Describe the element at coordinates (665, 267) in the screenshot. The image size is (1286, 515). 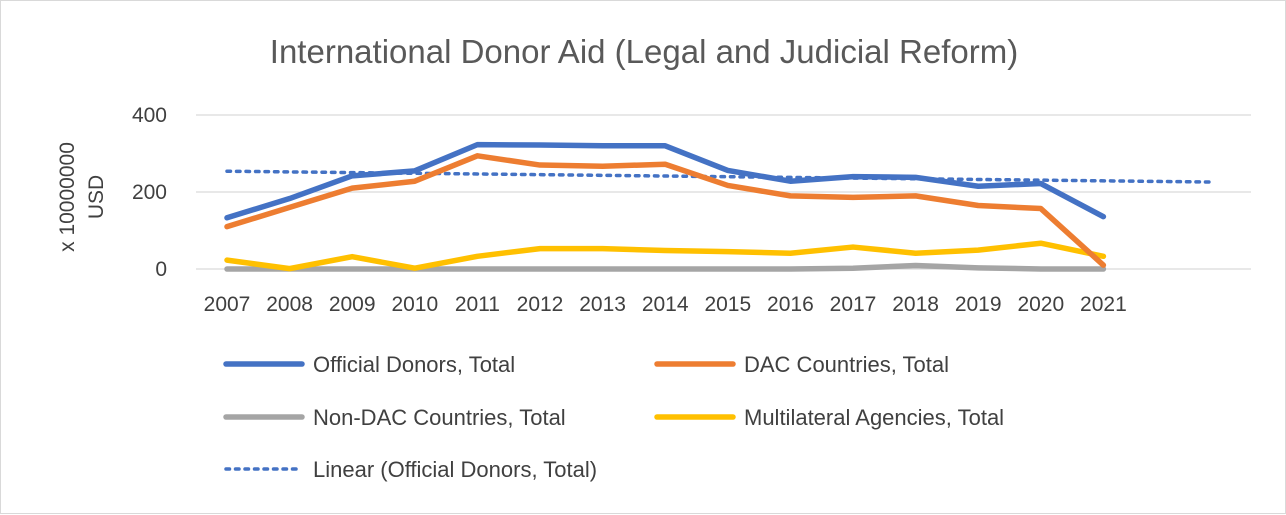
I see `series-line-non-dac-countries-total` at that location.